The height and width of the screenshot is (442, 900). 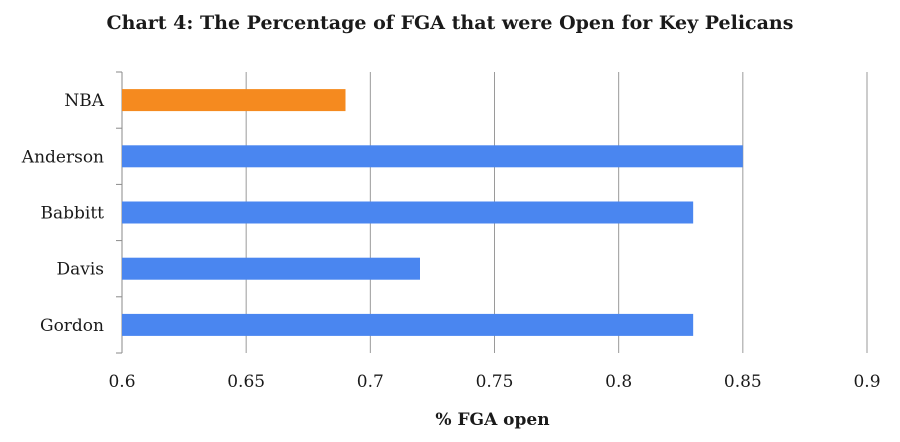 What do you see at coordinates (495, 382) in the screenshot?
I see `x-tick-label-0.75: 0.75` at bounding box center [495, 382].